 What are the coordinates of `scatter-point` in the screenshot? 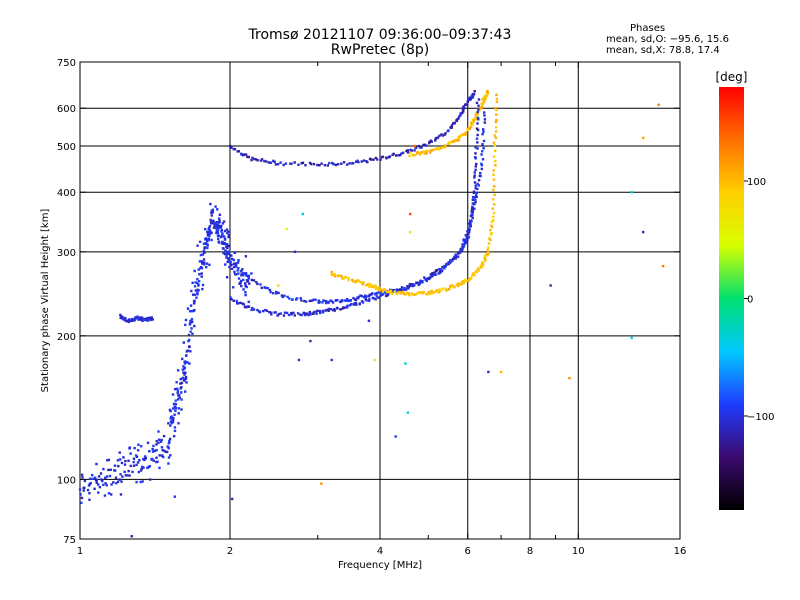 It's located at (232, 499).